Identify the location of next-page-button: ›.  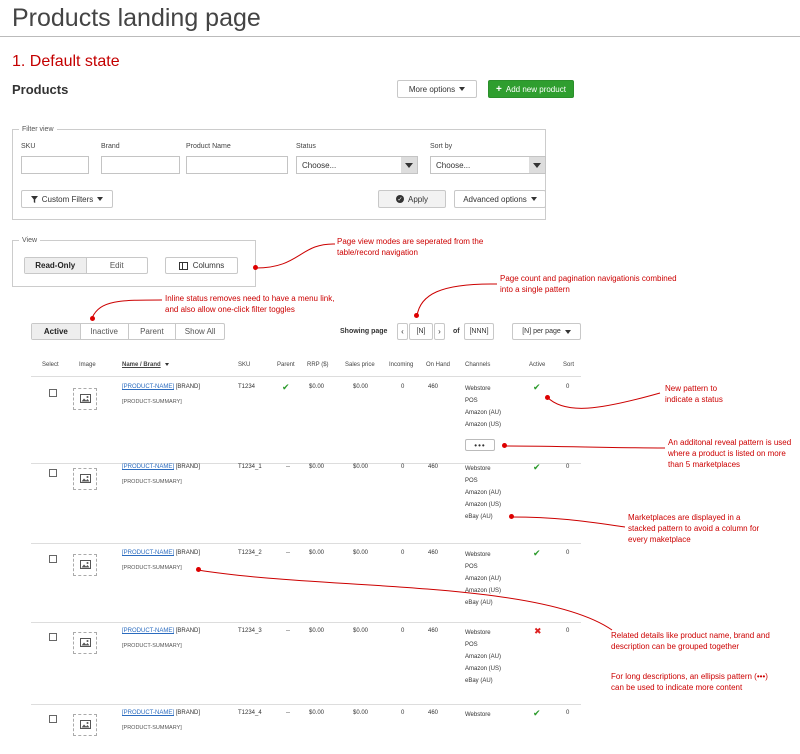
(439, 331).